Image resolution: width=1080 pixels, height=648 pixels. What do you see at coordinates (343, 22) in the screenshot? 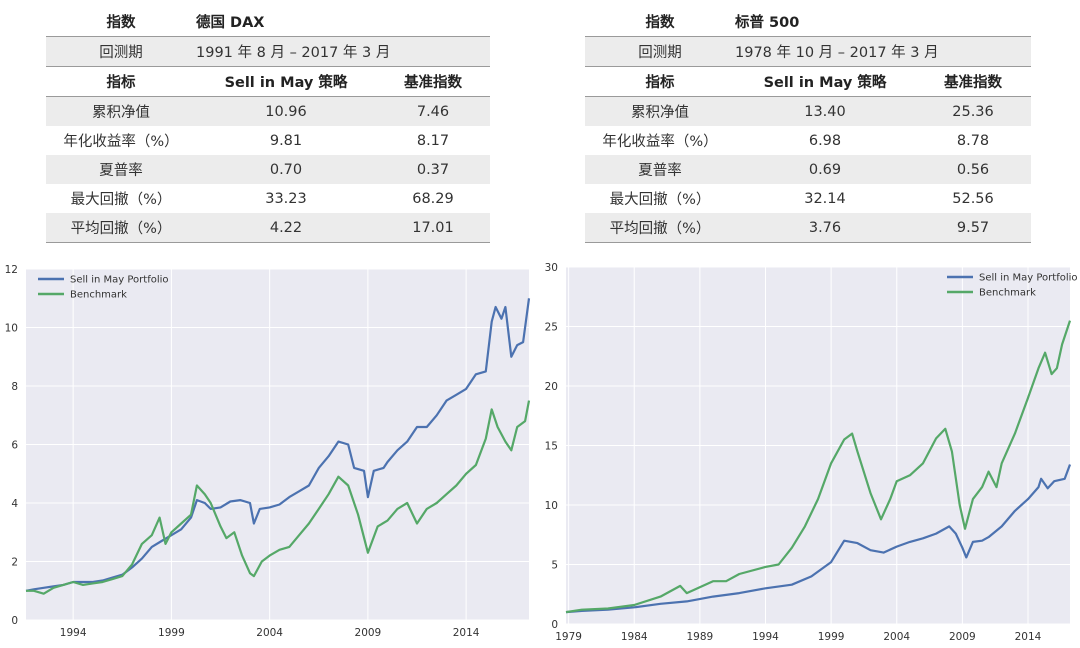
I see `index-value: 德国 DAX` at bounding box center [343, 22].